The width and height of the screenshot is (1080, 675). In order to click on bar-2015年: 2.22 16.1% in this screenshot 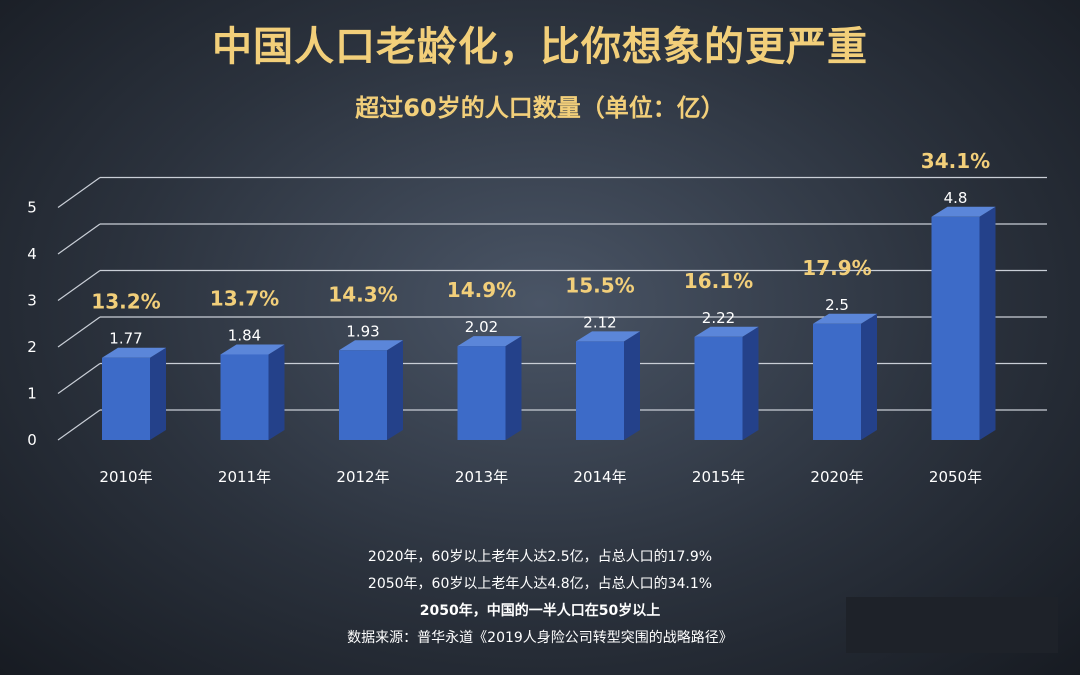, I will do `click(721, 354)`.